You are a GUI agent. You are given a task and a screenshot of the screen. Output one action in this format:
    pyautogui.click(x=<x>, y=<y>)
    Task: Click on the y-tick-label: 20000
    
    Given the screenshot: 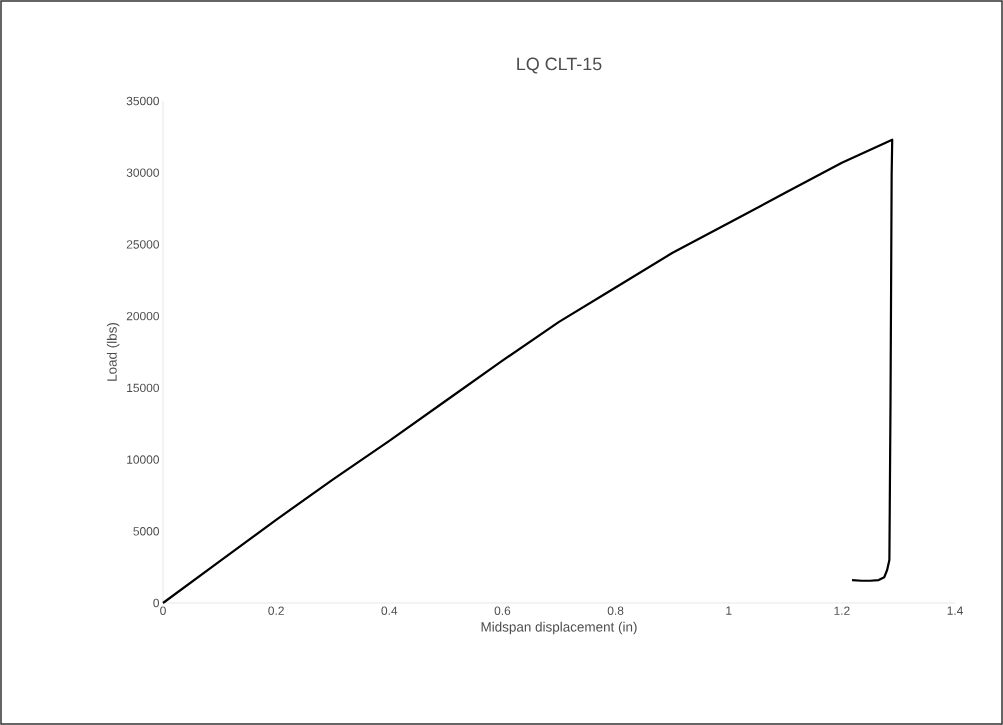 What is the action you would take?
    pyautogui.click(x=143, y=316)
    